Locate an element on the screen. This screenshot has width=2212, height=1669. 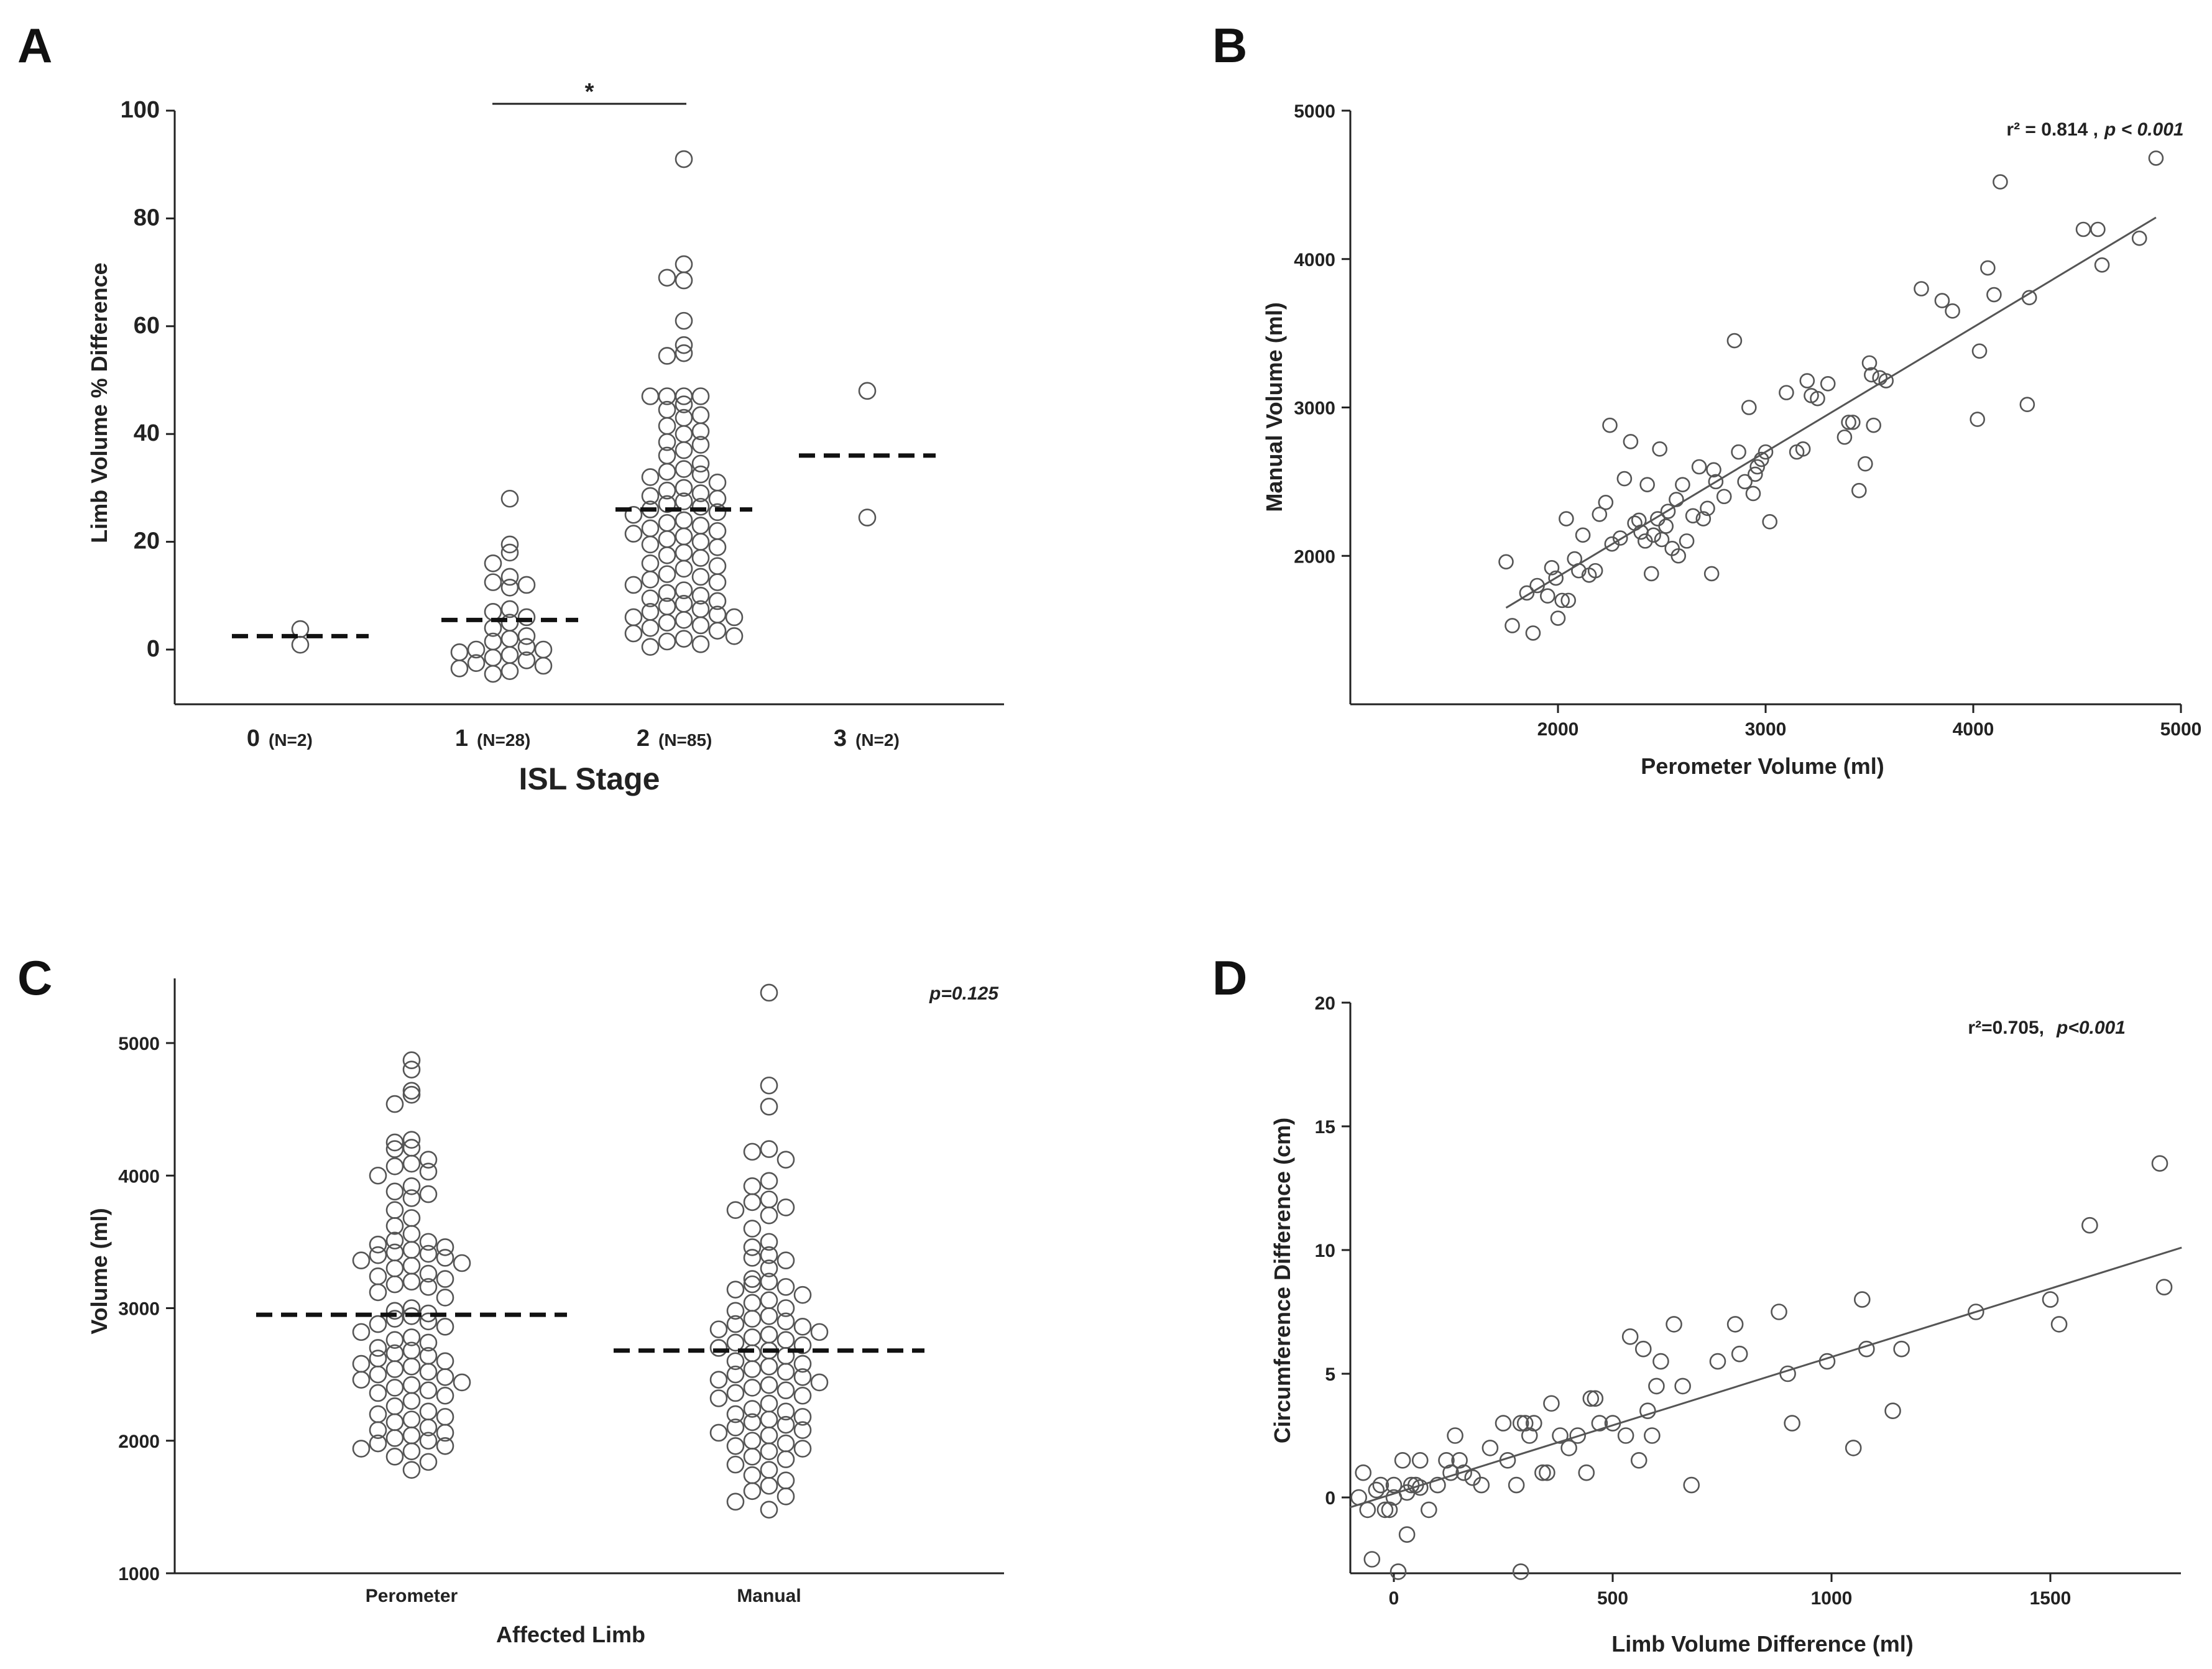
panel-a-y-ticks: 0 20 40 60 80 100 is located at coordinates (148, 379).